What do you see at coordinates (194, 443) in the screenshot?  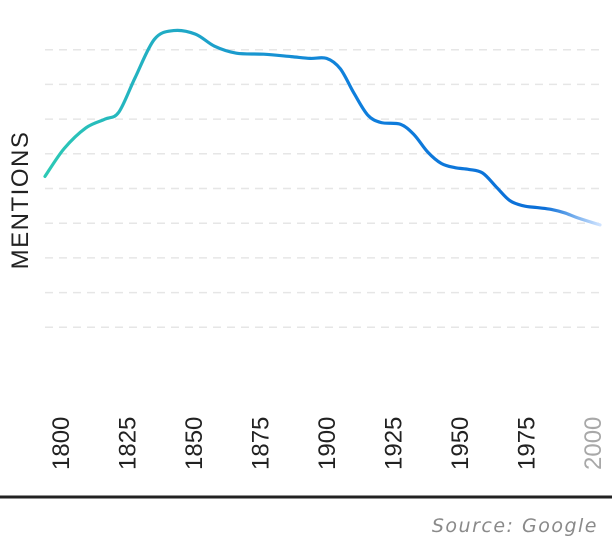 I see `x-tick-label: 1850` at bounding box center [194, 443].